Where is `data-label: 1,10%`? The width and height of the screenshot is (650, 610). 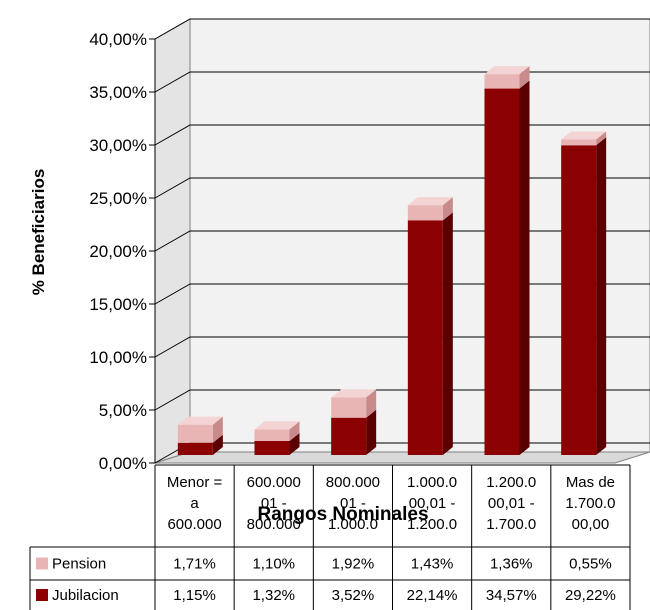 data-label: 1,10% is located at coordinates (273, 564).